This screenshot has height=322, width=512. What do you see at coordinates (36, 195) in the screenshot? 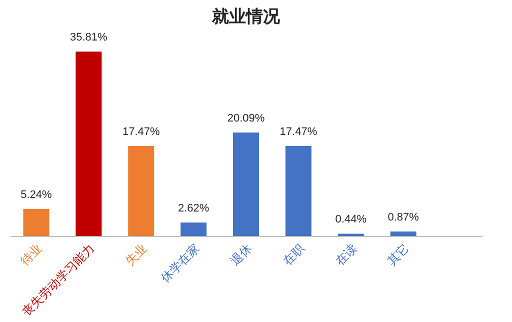
I see `data-label: 5.24%` at bounding box center [36, 195].